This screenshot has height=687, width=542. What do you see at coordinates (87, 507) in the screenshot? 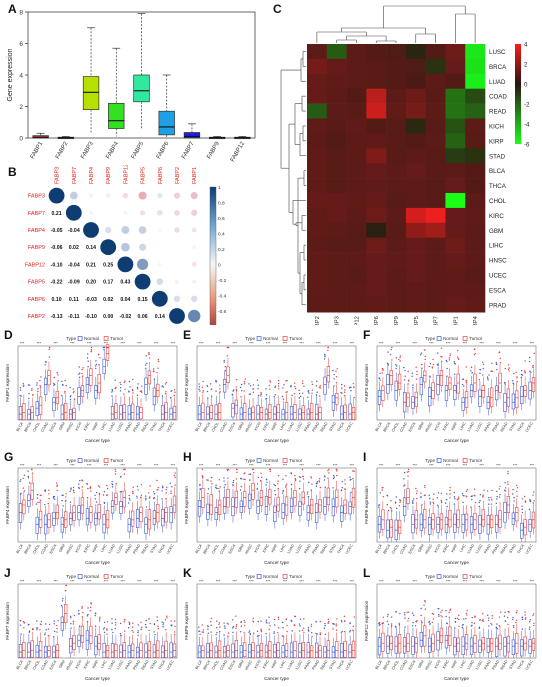
I see `box-normal-kirc` at bounding box center [87, 507].